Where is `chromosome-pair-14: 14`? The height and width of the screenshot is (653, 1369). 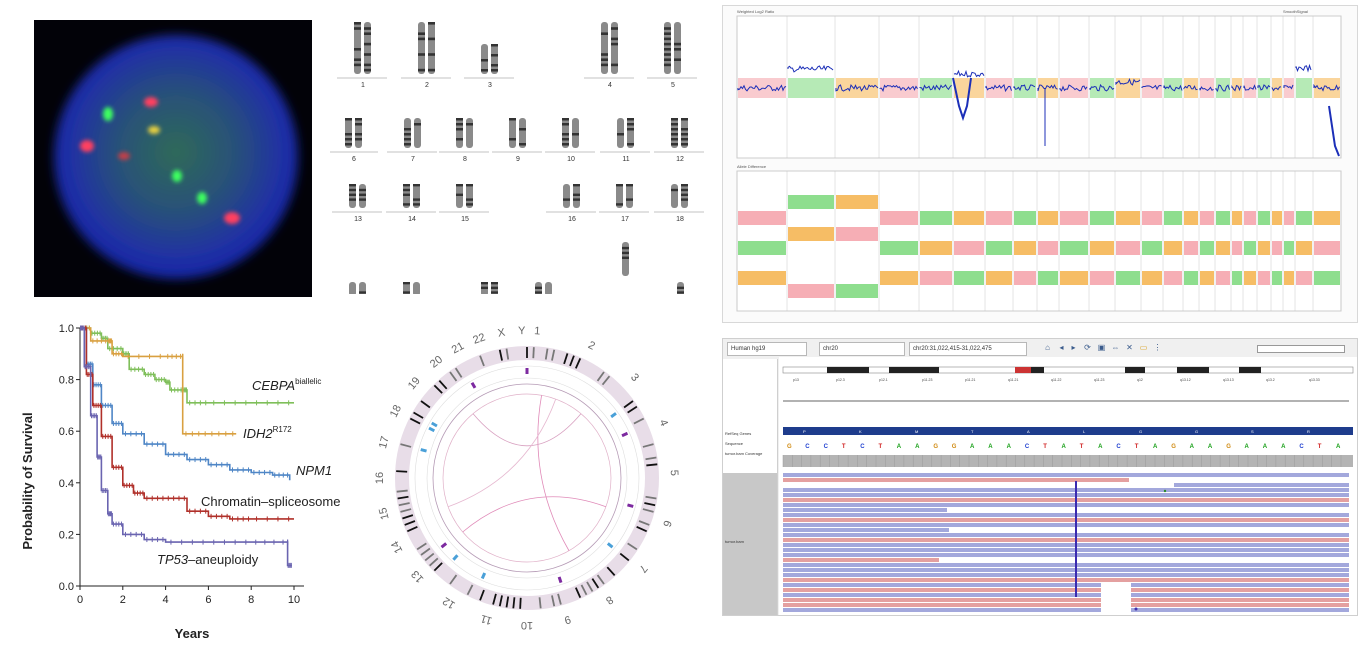 chromosome-pair-14: 14 is located at coordinates (411, 203).